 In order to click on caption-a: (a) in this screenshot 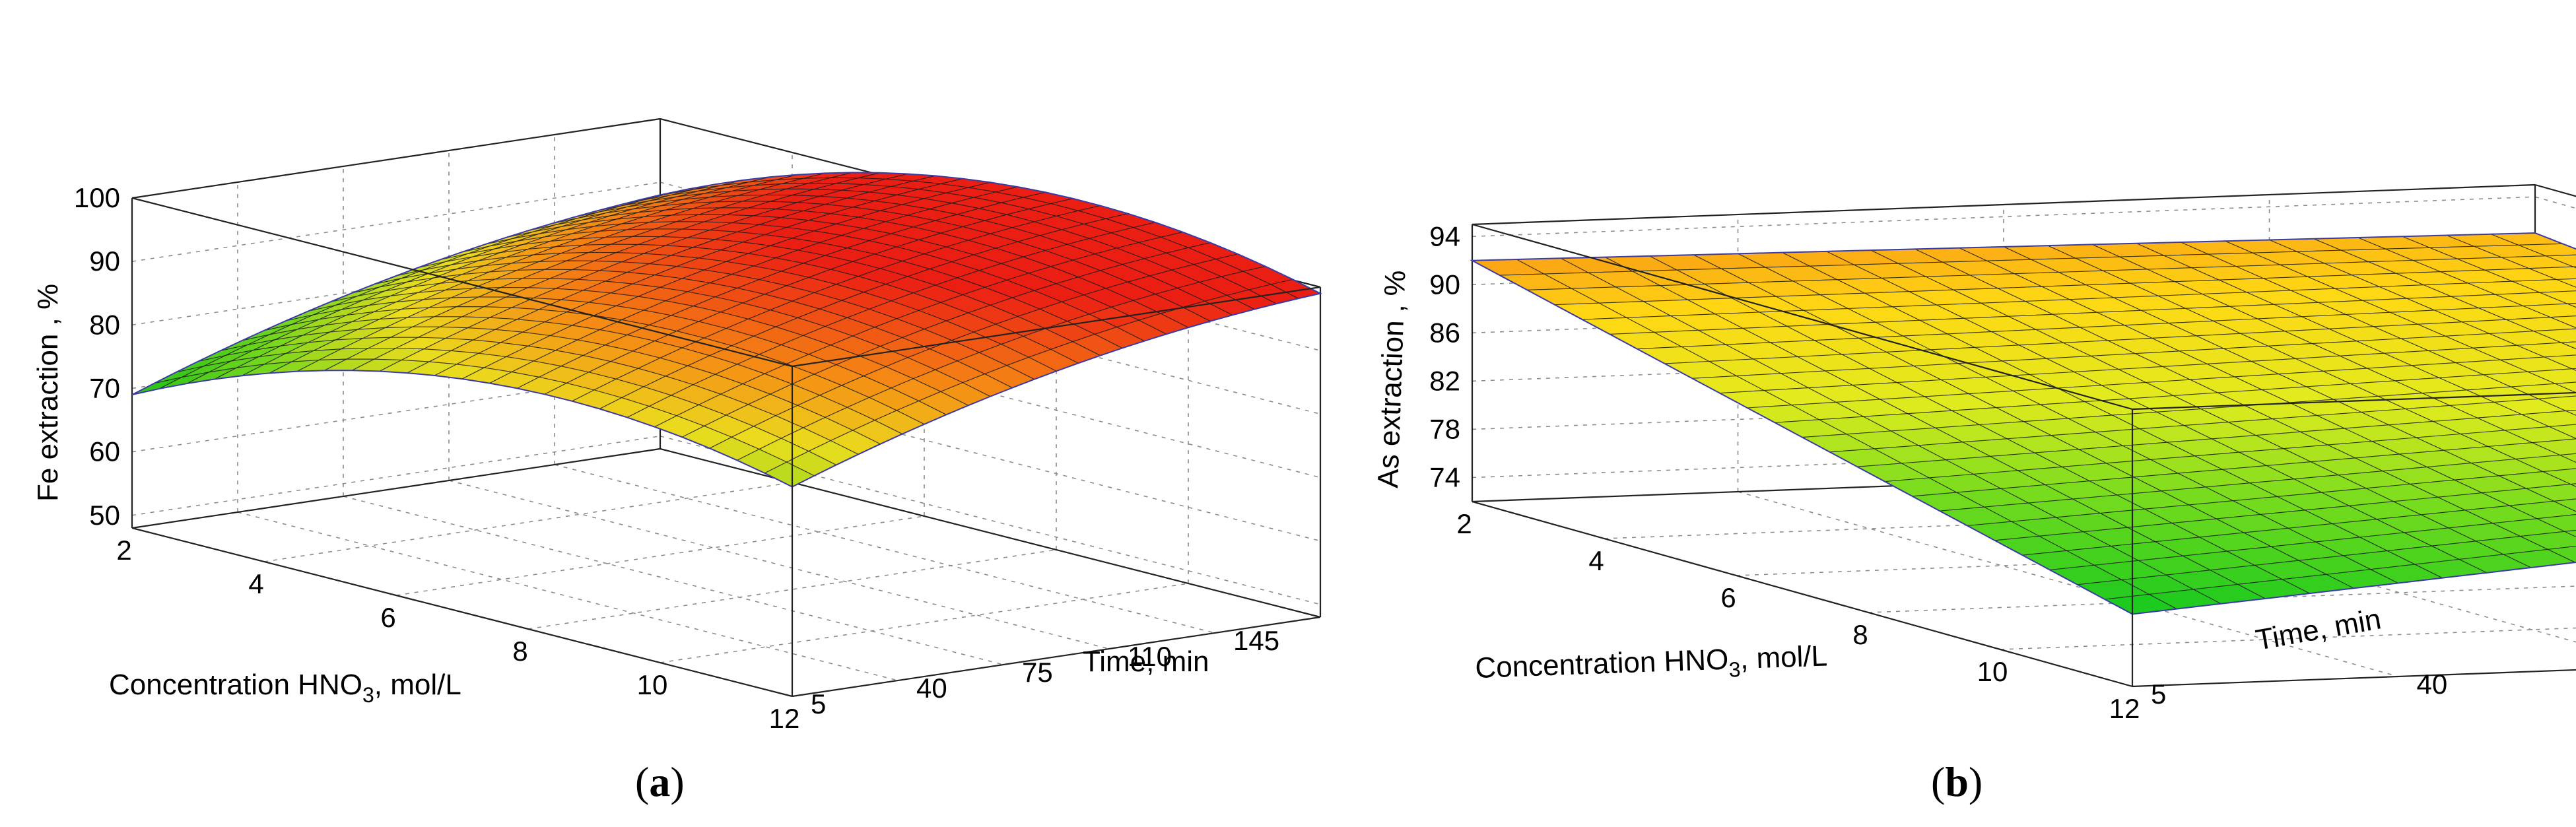, I will do `click(660, 781)`.